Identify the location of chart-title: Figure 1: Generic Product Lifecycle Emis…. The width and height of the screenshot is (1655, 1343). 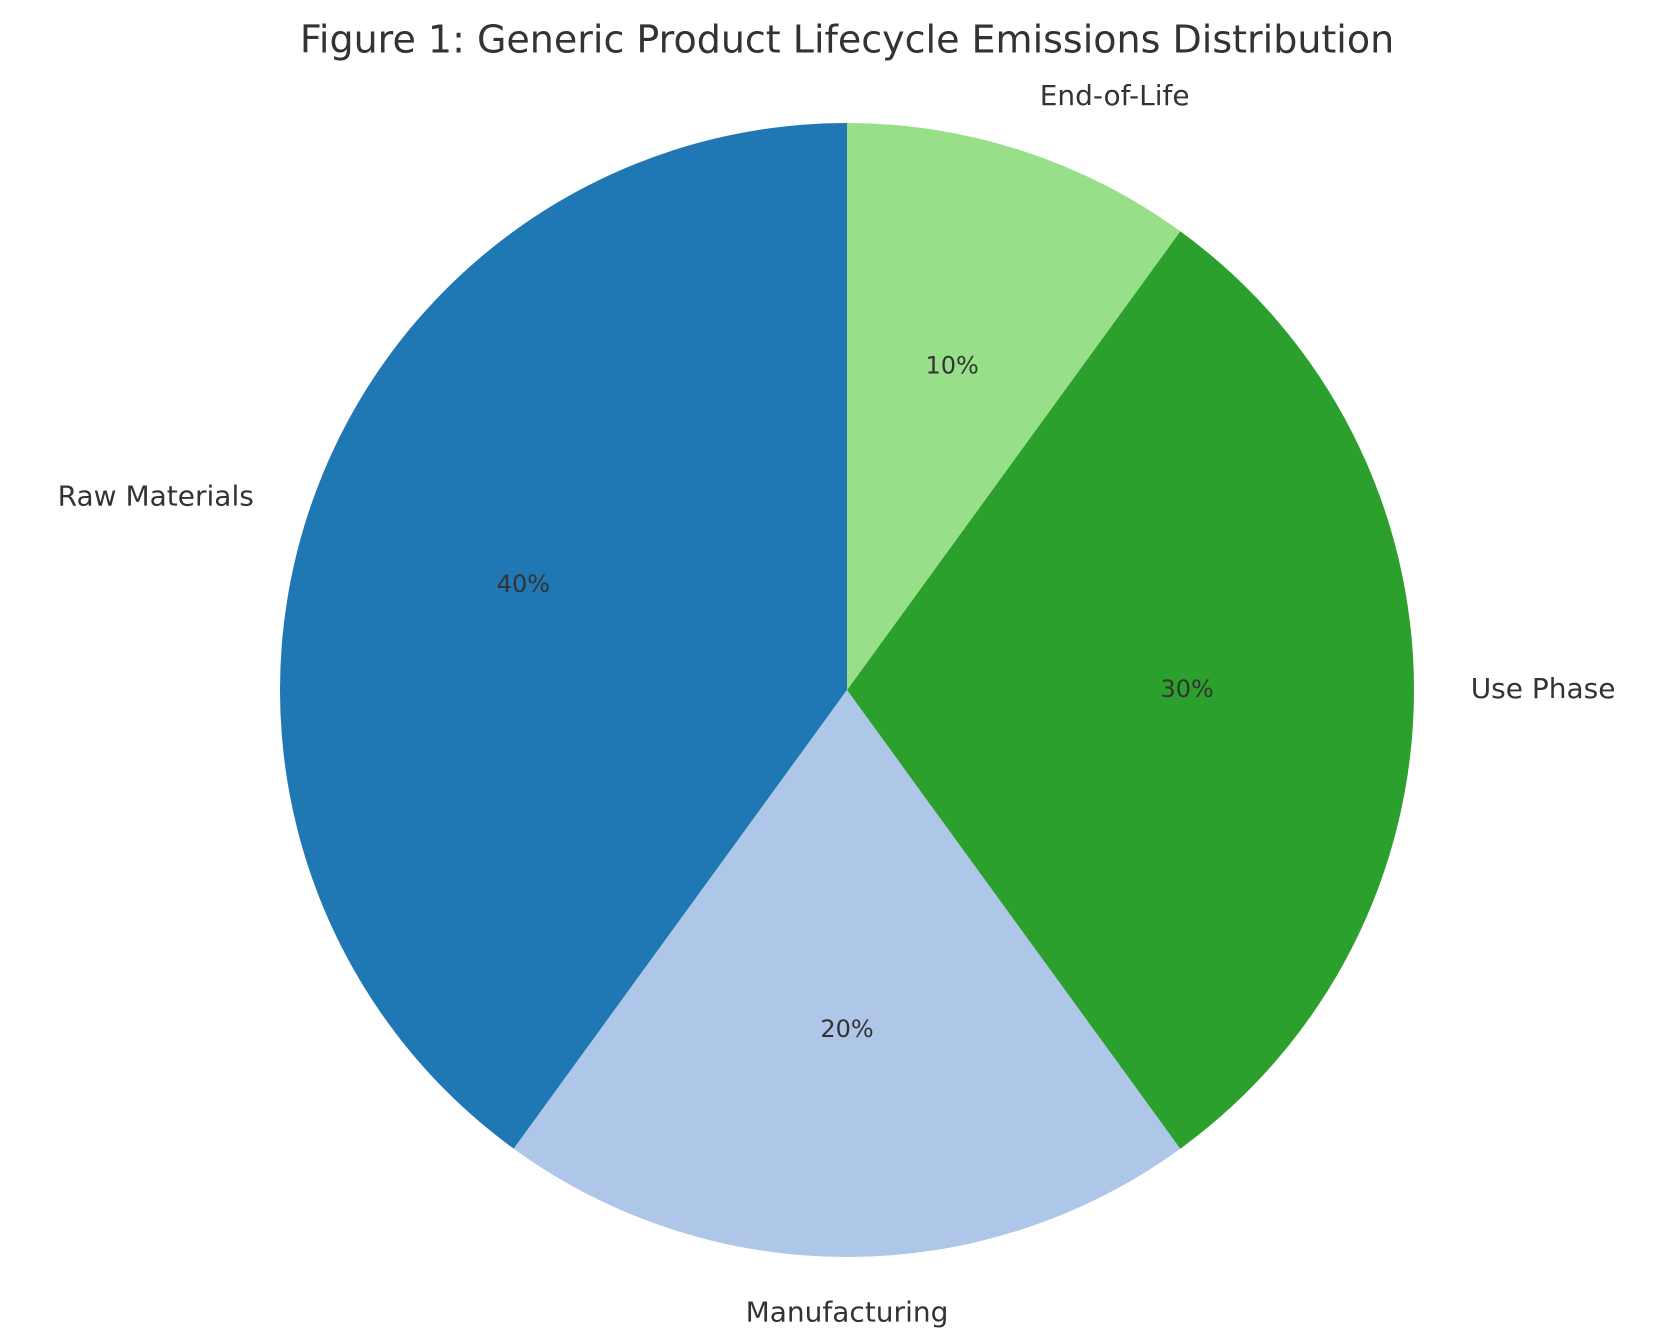
(847, 40).